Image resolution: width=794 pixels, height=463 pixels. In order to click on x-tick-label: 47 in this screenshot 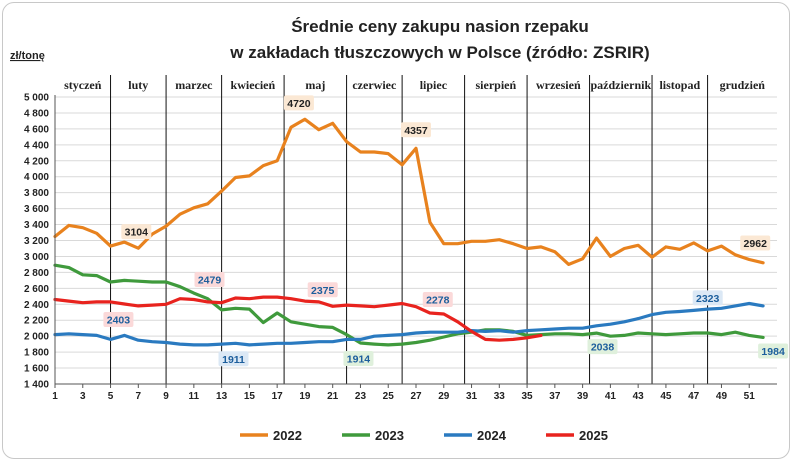, I will do `click(694, 396)`.